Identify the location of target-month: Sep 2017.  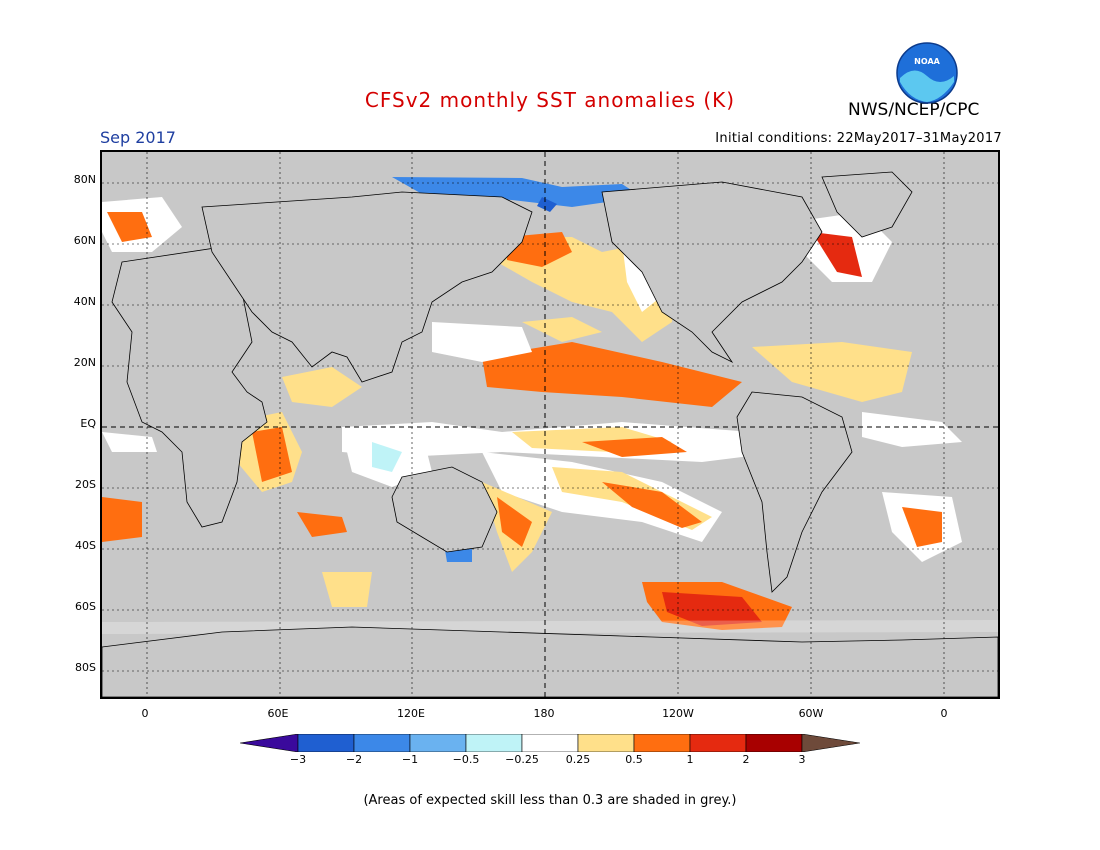
(138, 137).